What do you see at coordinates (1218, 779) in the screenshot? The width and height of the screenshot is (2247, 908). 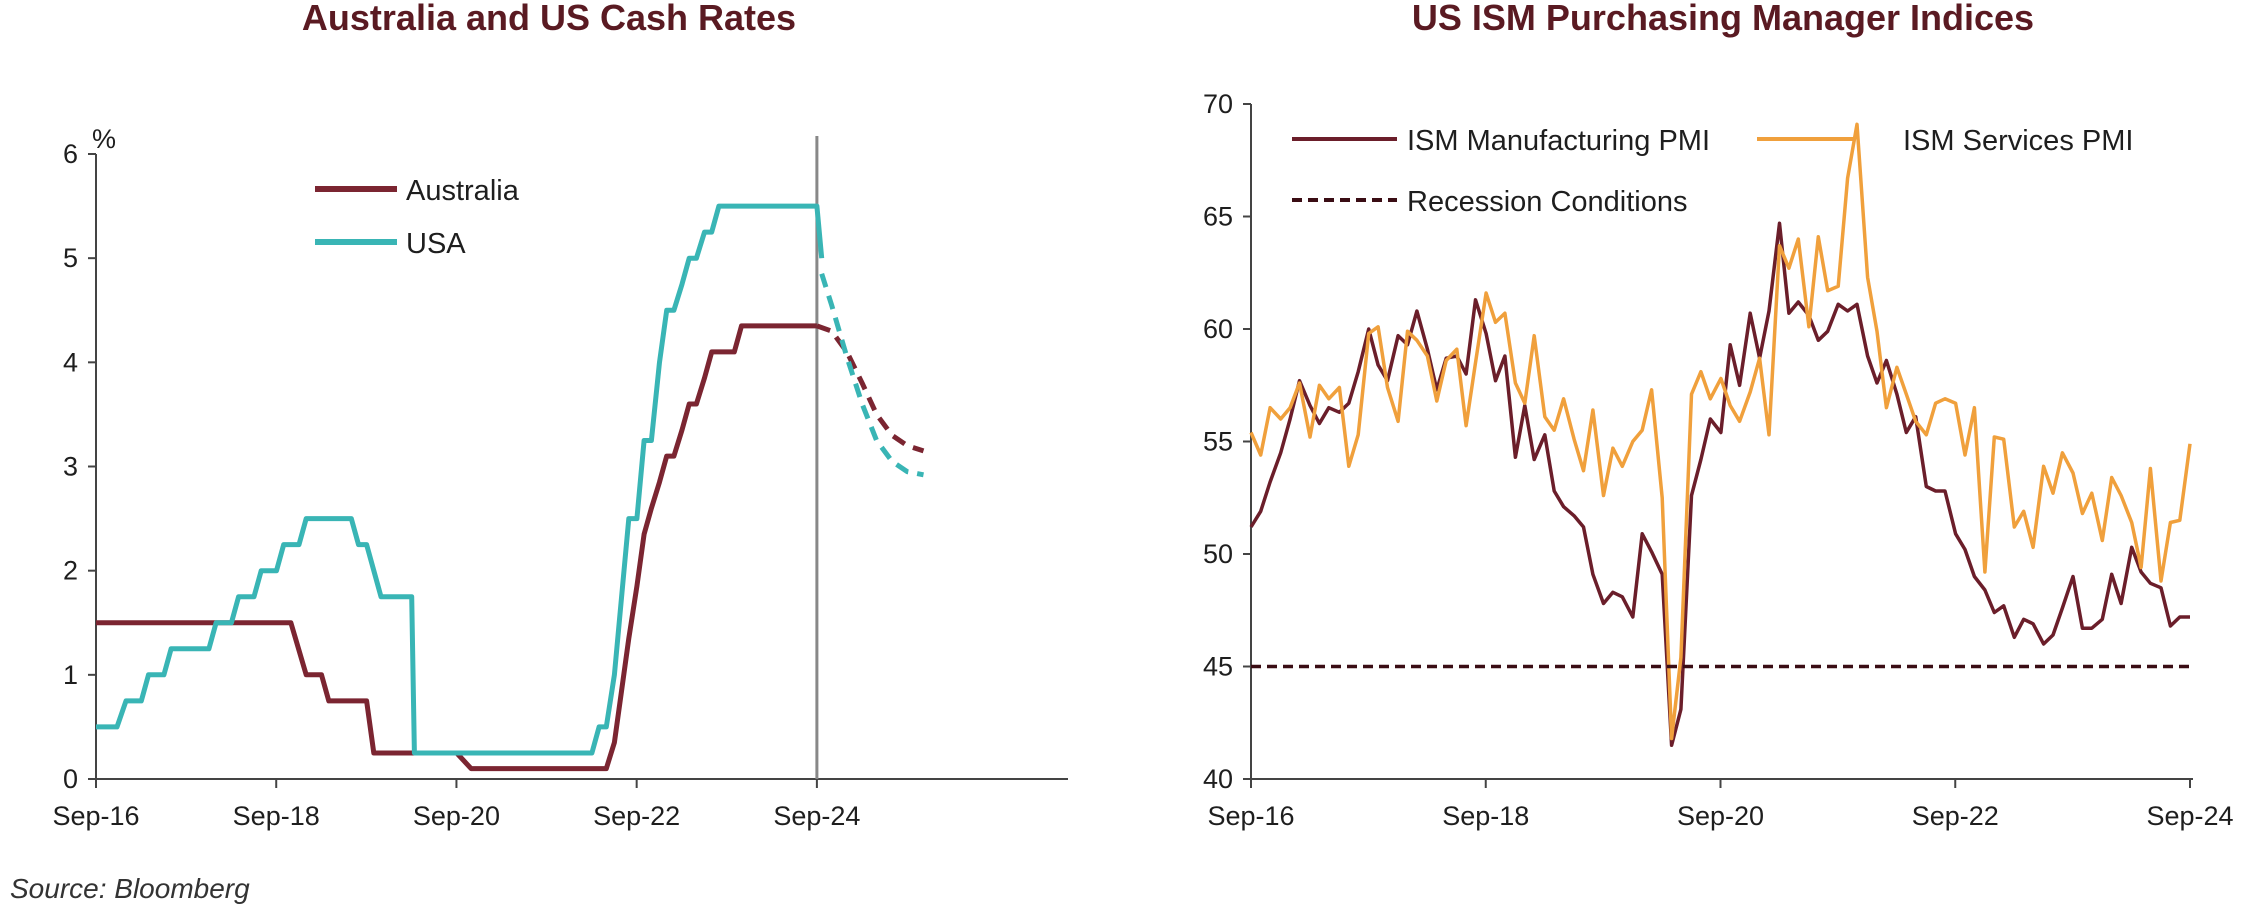 I see `ism-pmi-y-tick-label: 40` at bounding box center [1218, 779].